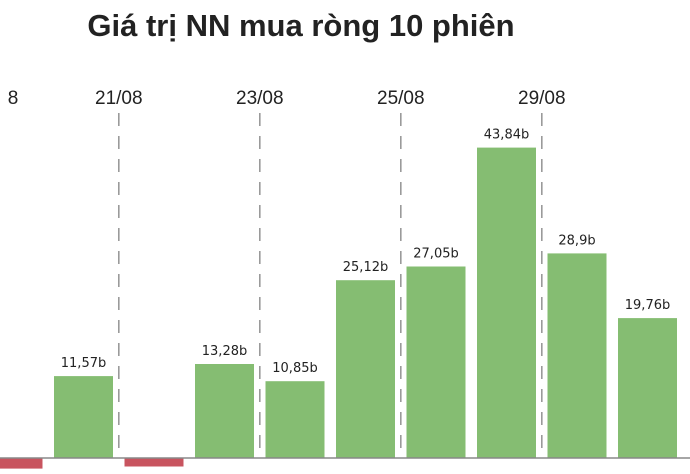 The image size is (690, 474). Describe the element at coordinates (119, 98) in the screenshot. I see `date-tick-label-1: 21/08` at that location.